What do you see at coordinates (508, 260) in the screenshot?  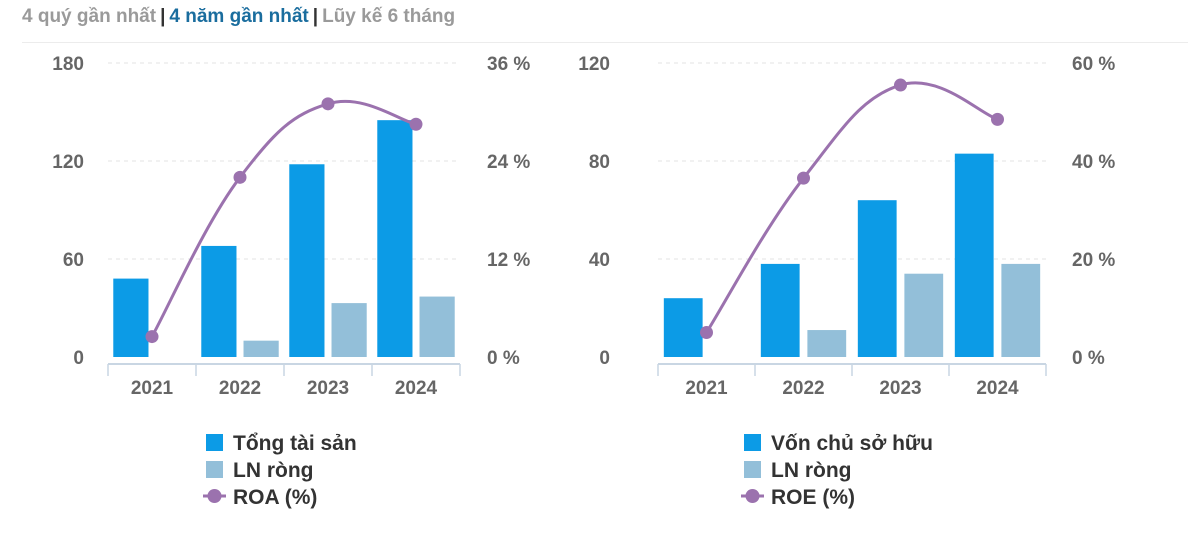 I see `right-axis-tick-label: 12 %` at bounding box center [508, 260].